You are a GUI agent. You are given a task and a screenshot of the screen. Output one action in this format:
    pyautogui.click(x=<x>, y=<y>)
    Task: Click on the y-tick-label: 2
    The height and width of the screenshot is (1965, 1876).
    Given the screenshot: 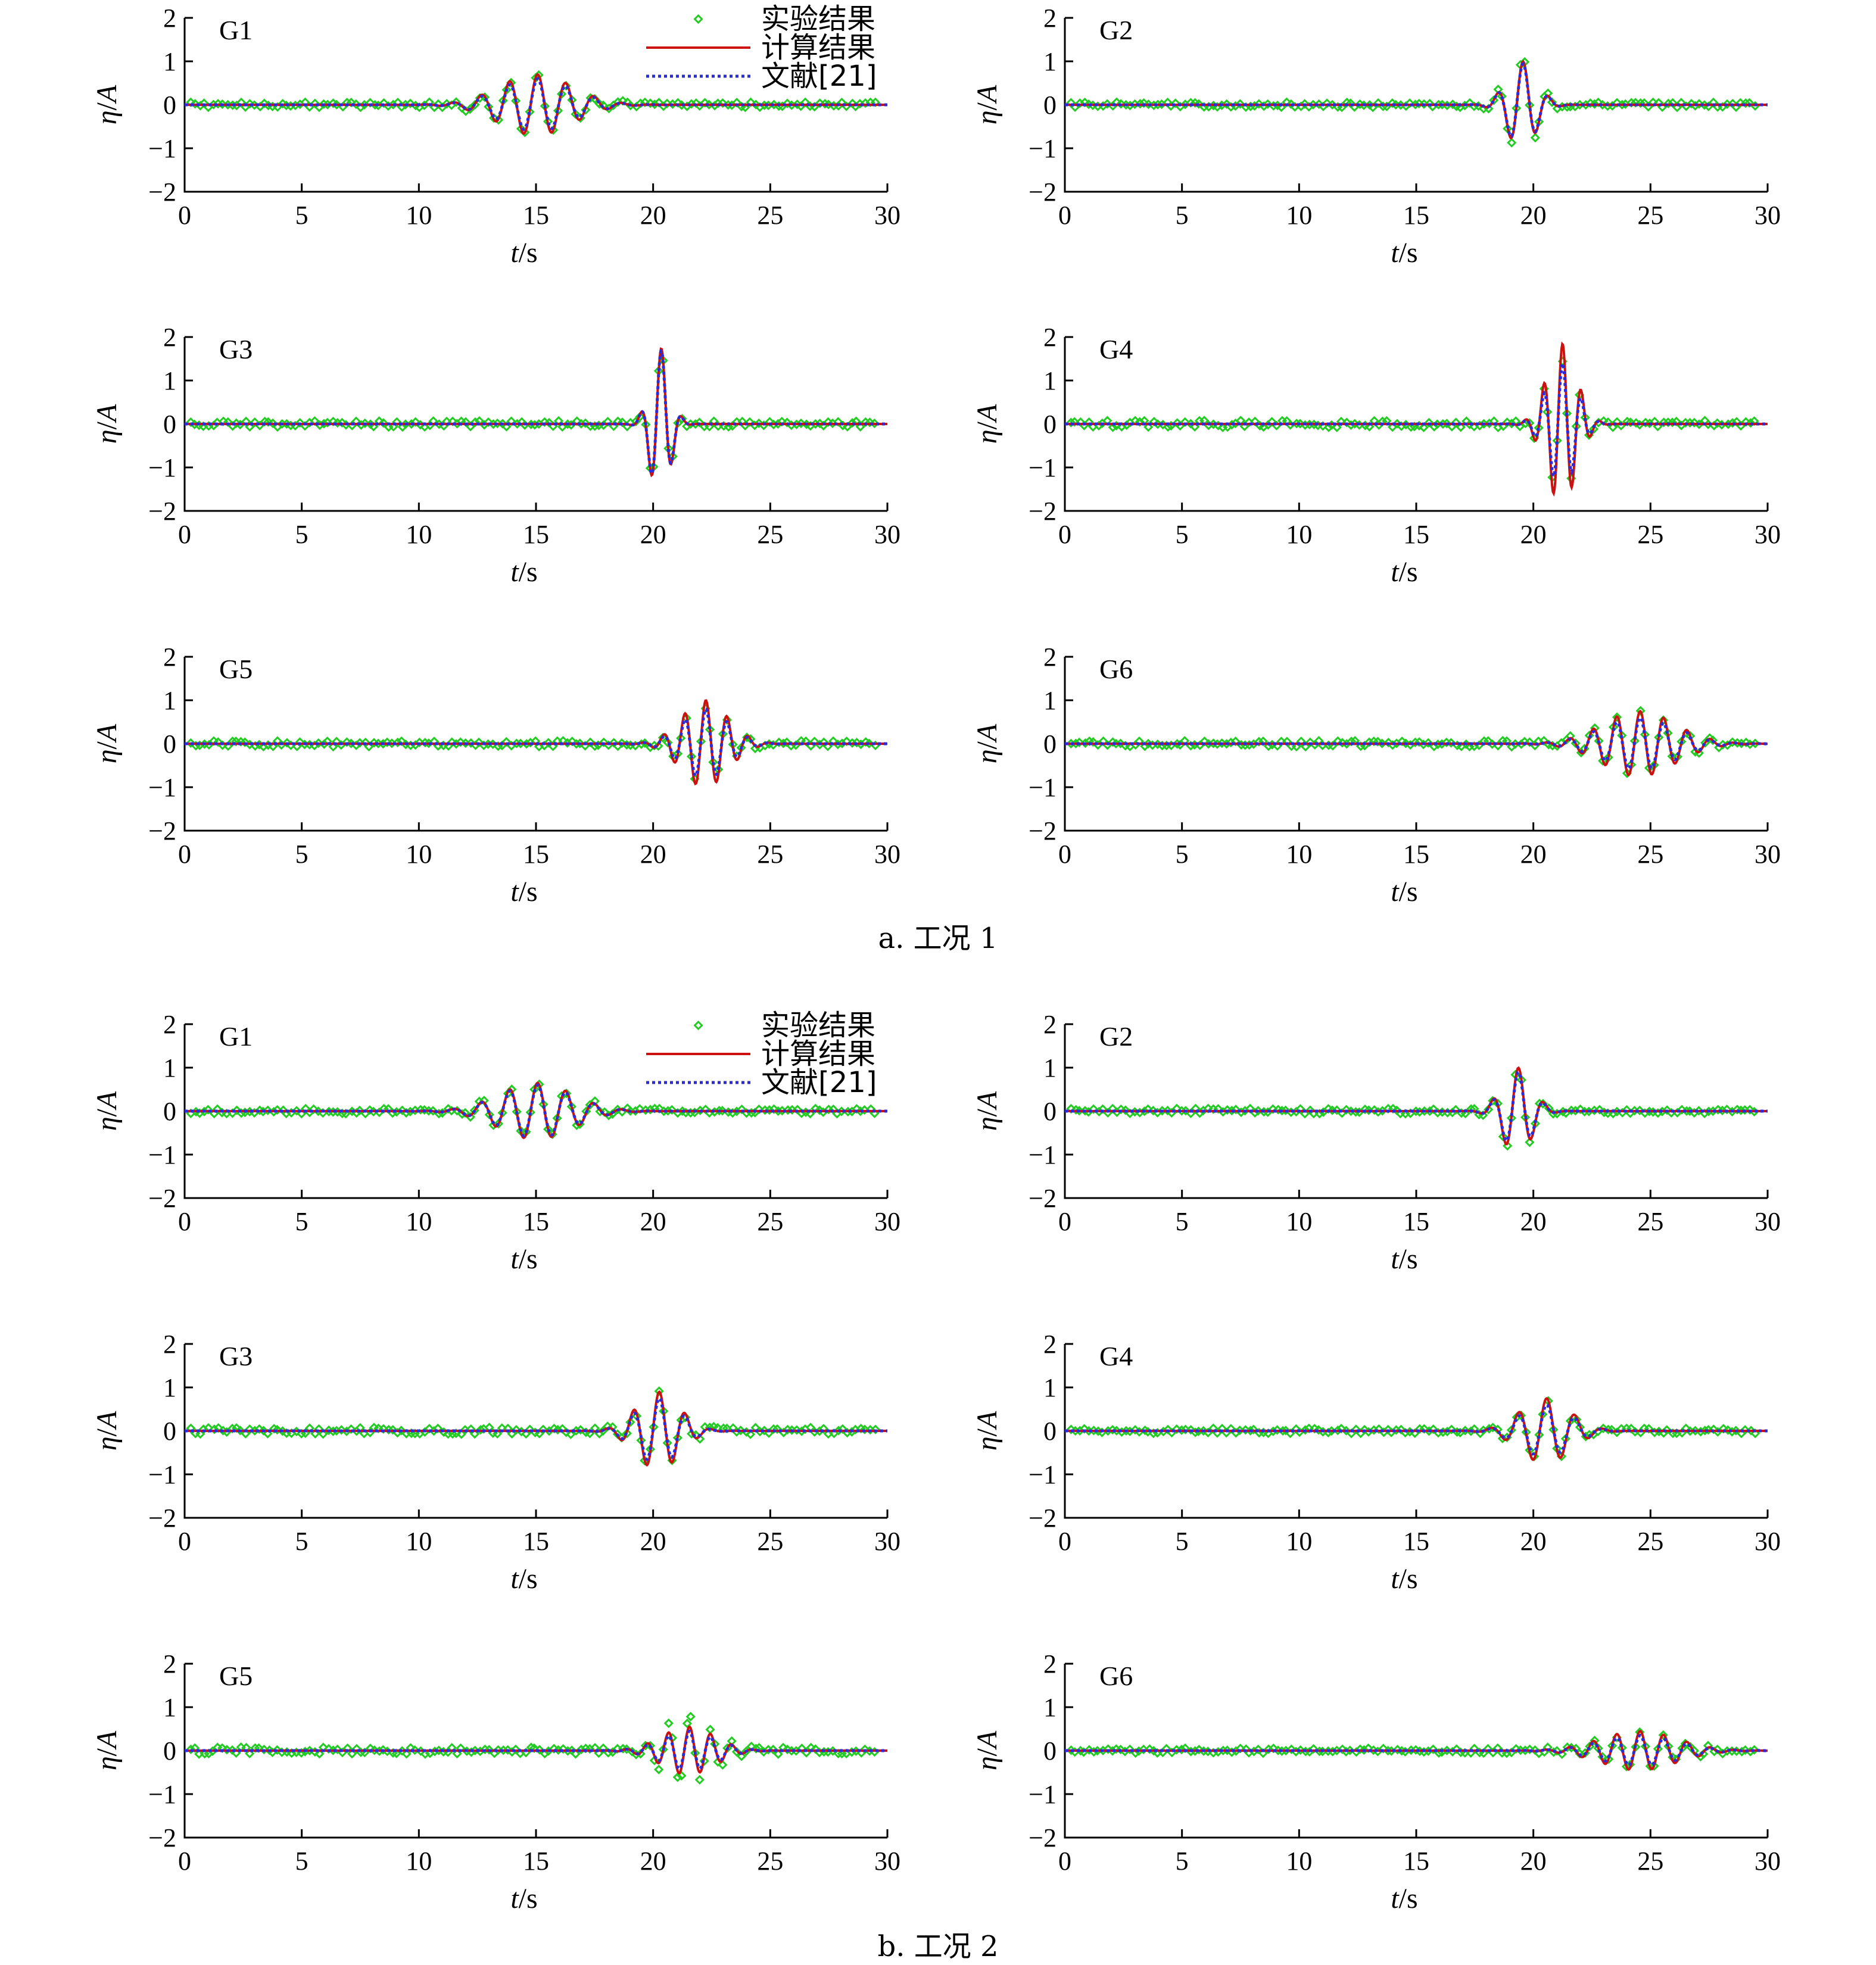 What is the action you would take?
    pyautogui.click(x=1050, y=1664)
    